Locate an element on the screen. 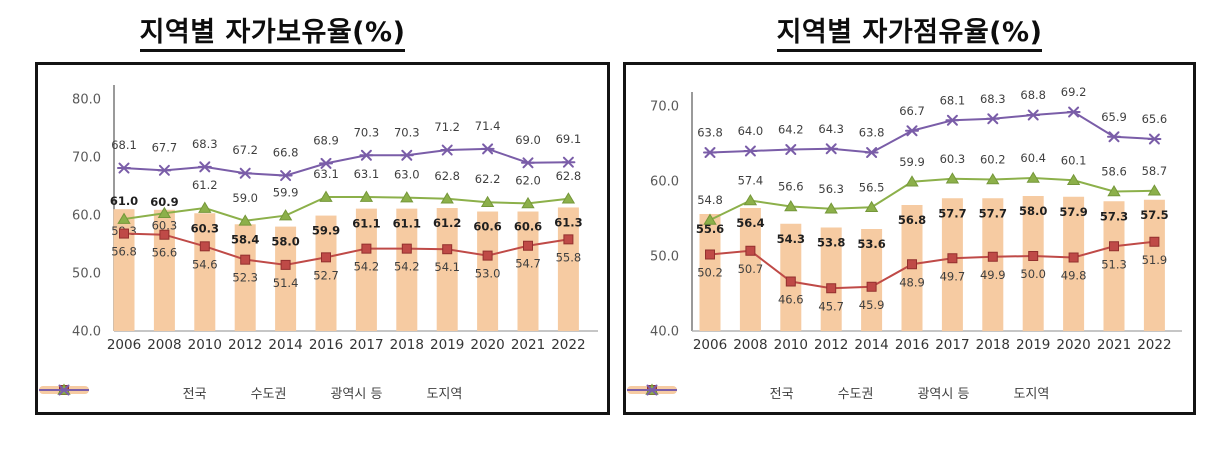 The width and height of the screenshot is (1229, 455). legend-item-capital-area: 수도권 is located at coordinates (163, 392).